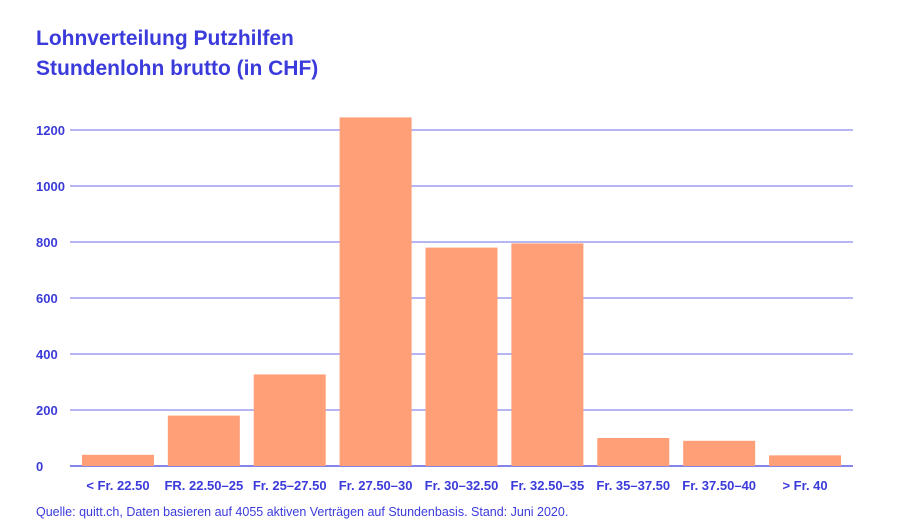 The height and width of the screenshot is (530, 900). I want to click on x-tick-label: Fr. 27.50–30, so click(376, 485).